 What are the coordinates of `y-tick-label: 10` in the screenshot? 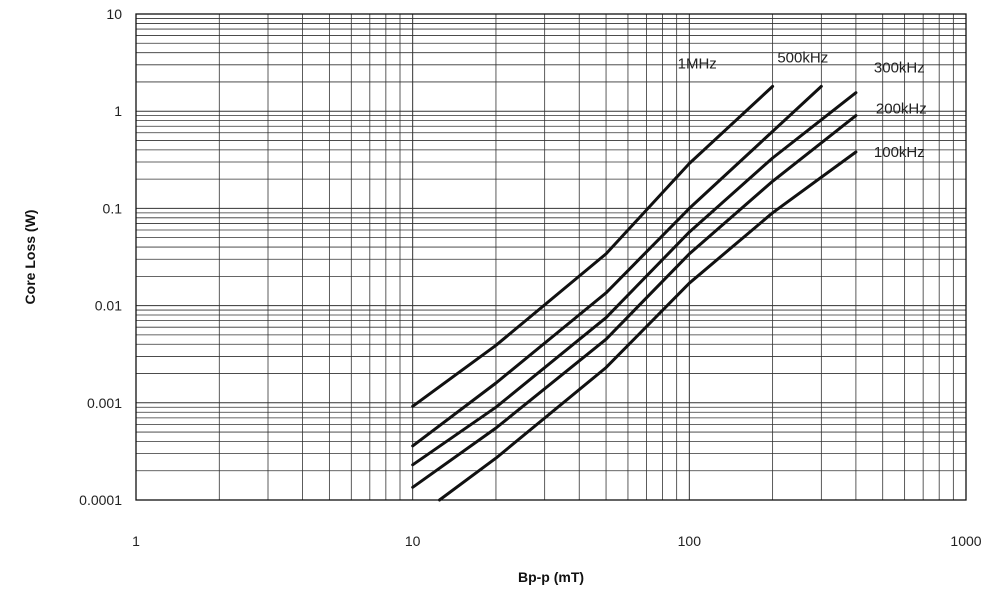 It's located at (114, 14).